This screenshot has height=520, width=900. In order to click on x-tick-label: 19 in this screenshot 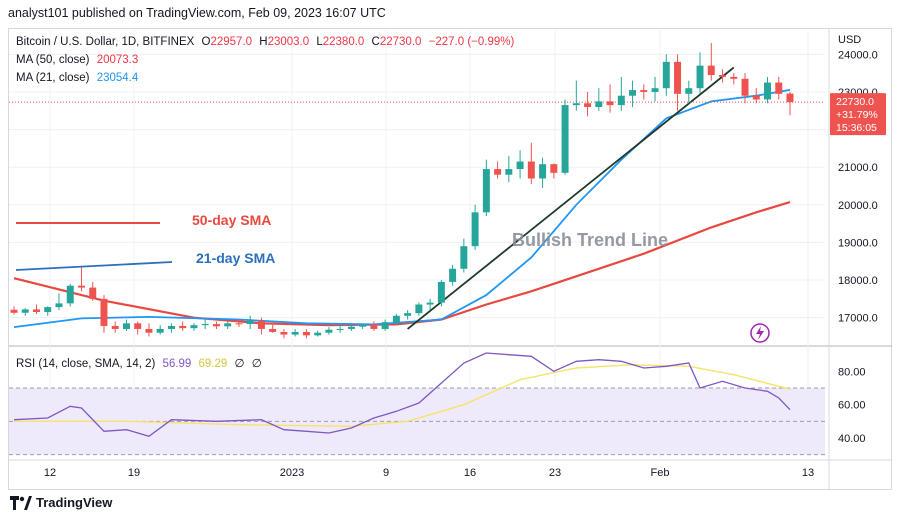, I will do `click(134, 473)`.